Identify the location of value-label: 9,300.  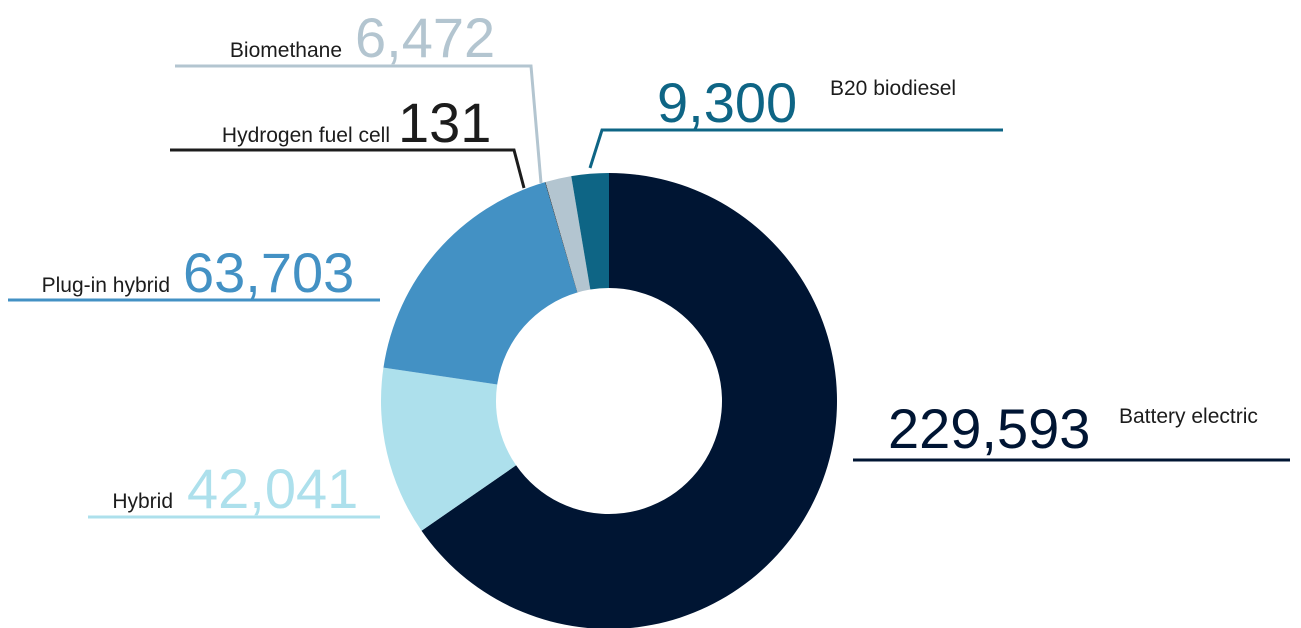
(727, 102).